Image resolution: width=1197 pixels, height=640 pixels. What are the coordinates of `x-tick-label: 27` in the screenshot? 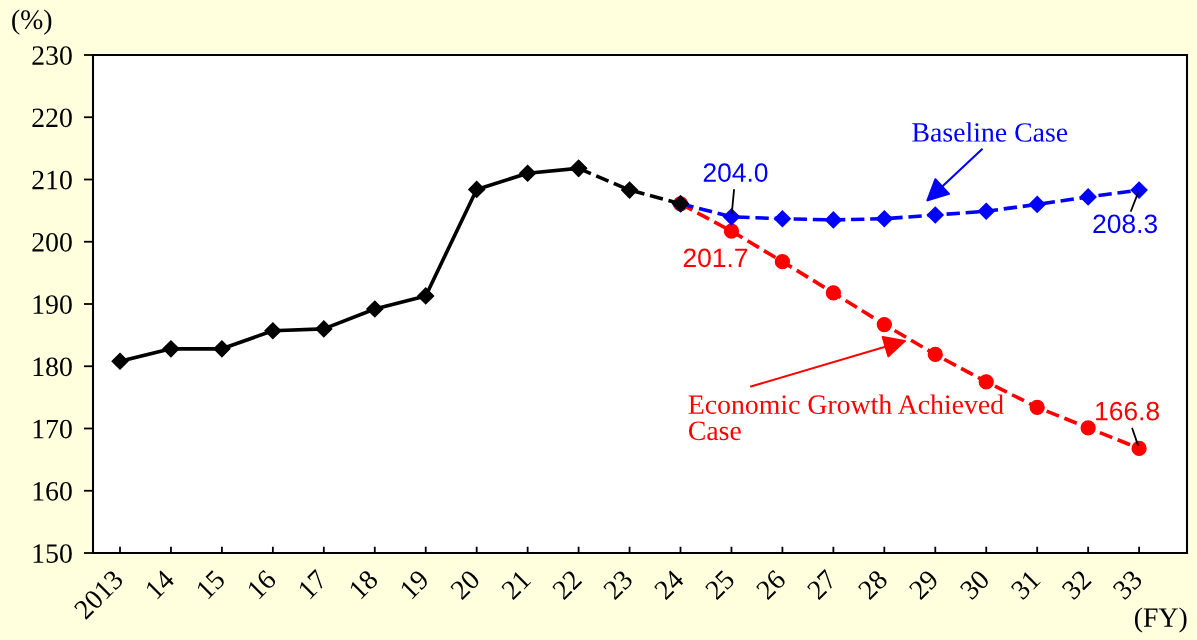 It's located at (822, 584).